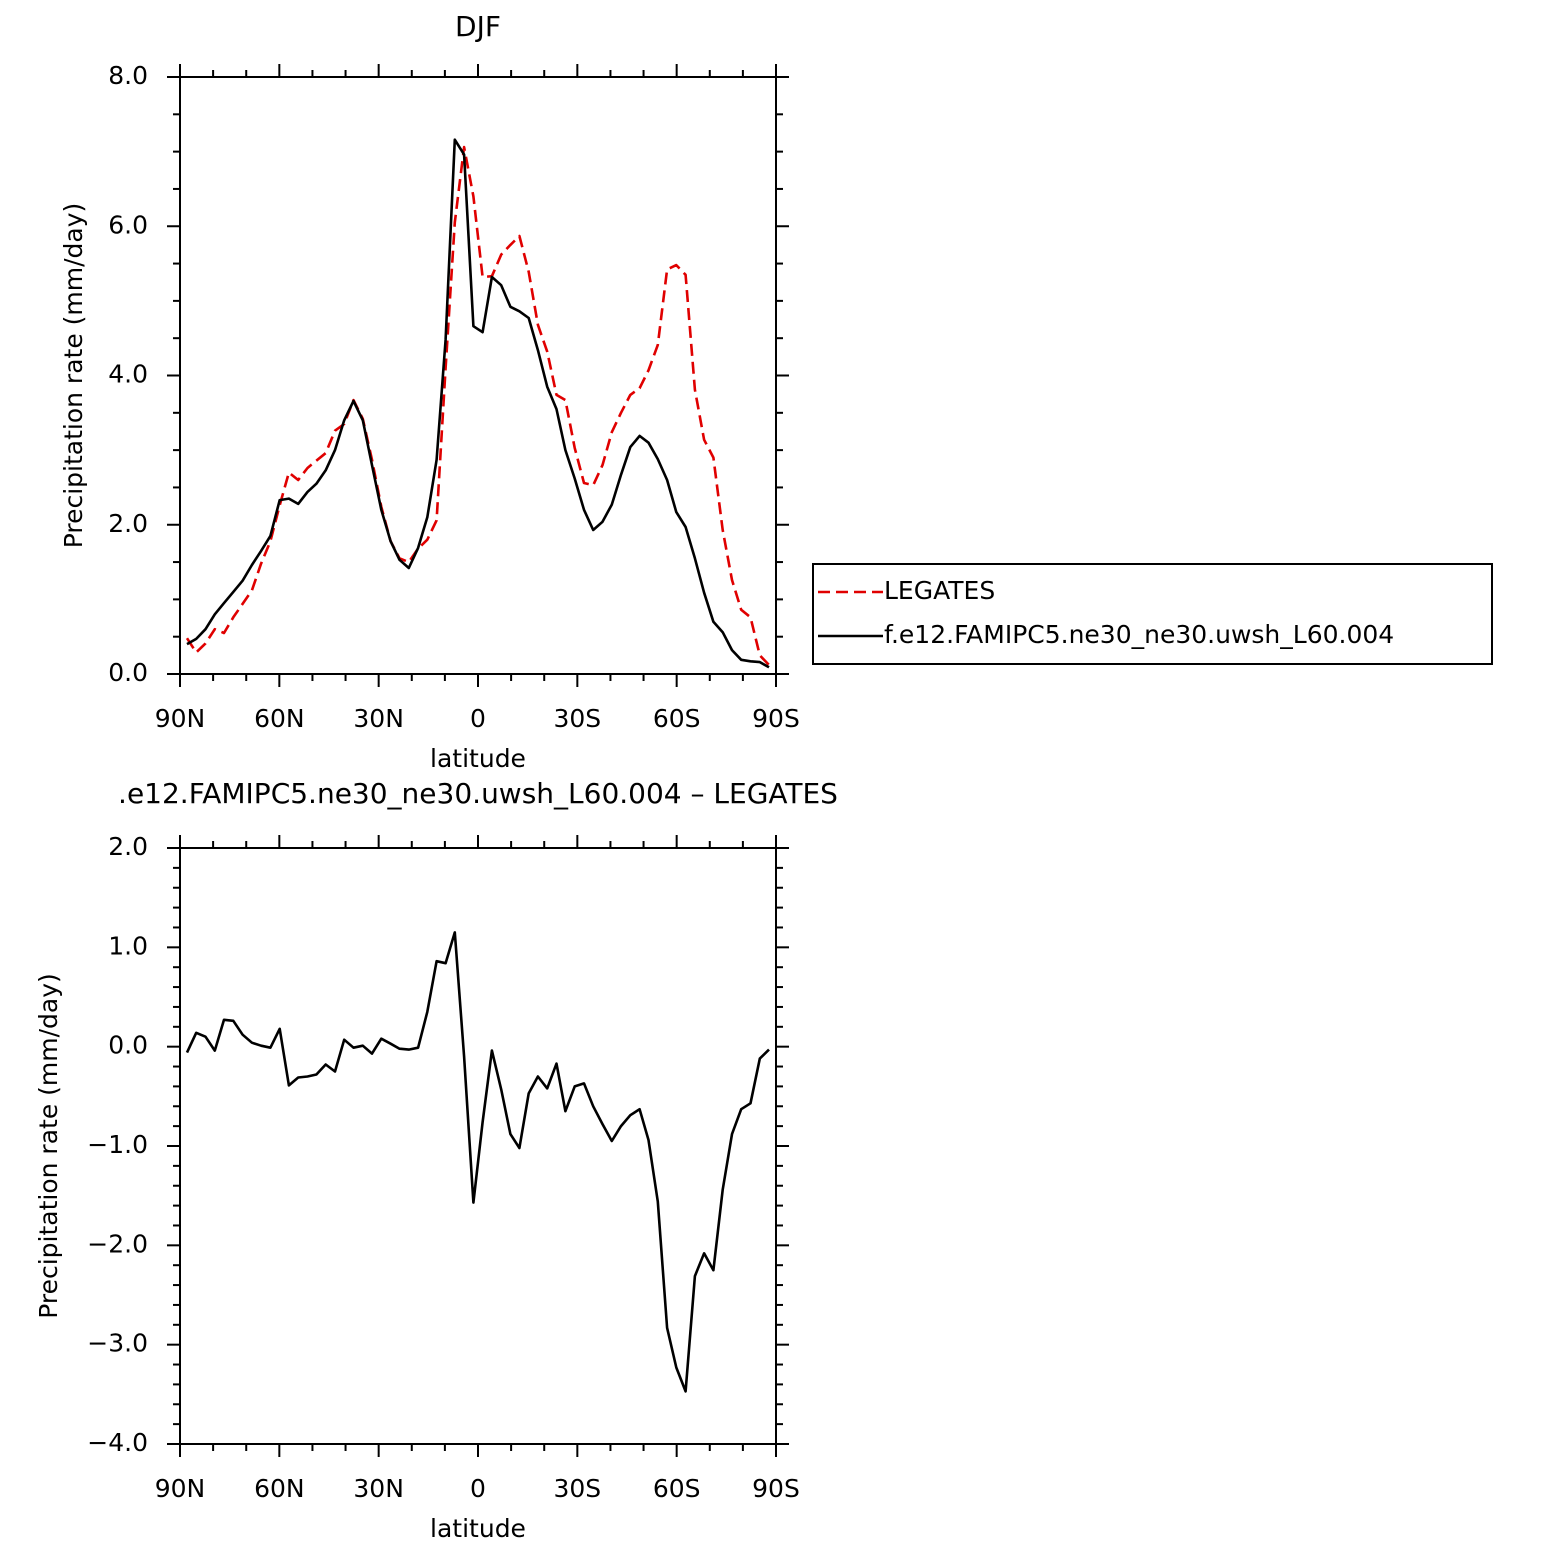 This screenshot has height=1553, width=1552. Describe the element at coordinates (117, 1144) in the screenshot. I see `y-tick-label: −1.0` at that location.